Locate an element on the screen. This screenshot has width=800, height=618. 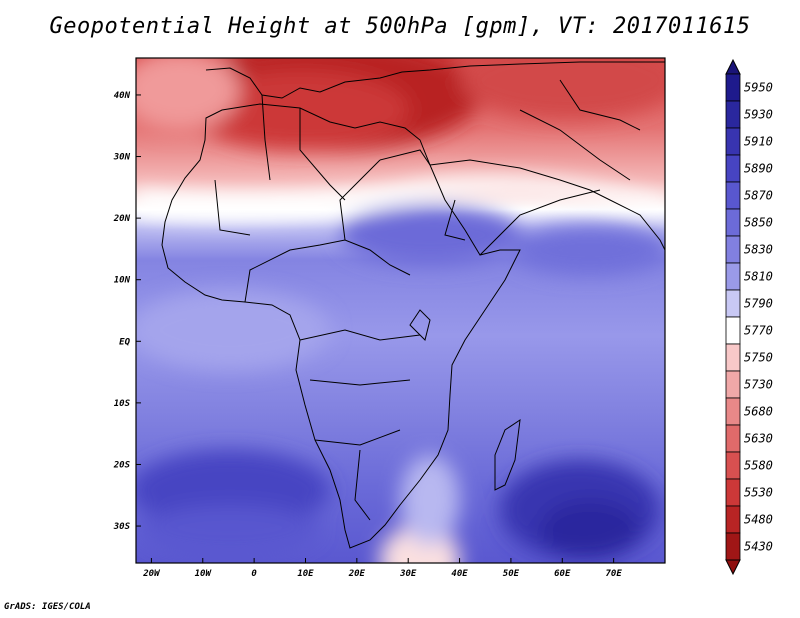
lon-tick-label: 10W is located at coordinates (204, 574).